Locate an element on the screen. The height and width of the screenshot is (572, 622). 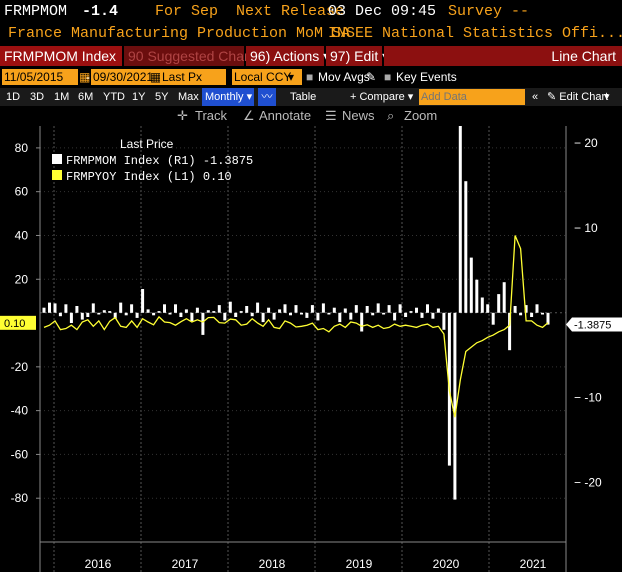
left-axis-tick-label: 20 is located at coordinates (22, 279).